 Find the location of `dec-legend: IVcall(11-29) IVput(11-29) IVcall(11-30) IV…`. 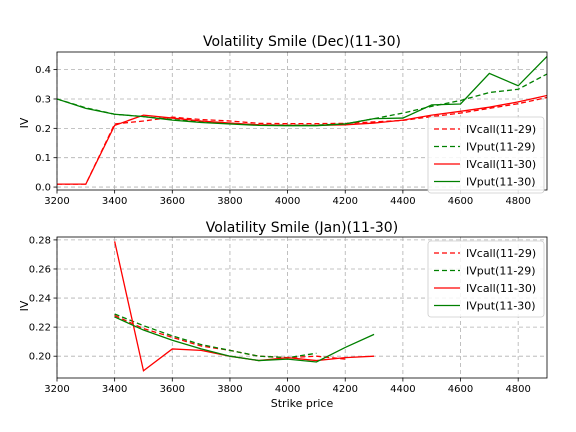

dec-legend: IVcall(11-29) IVput(11-29) IVcall(11-30) IV… is located at coordinates (486, 155).